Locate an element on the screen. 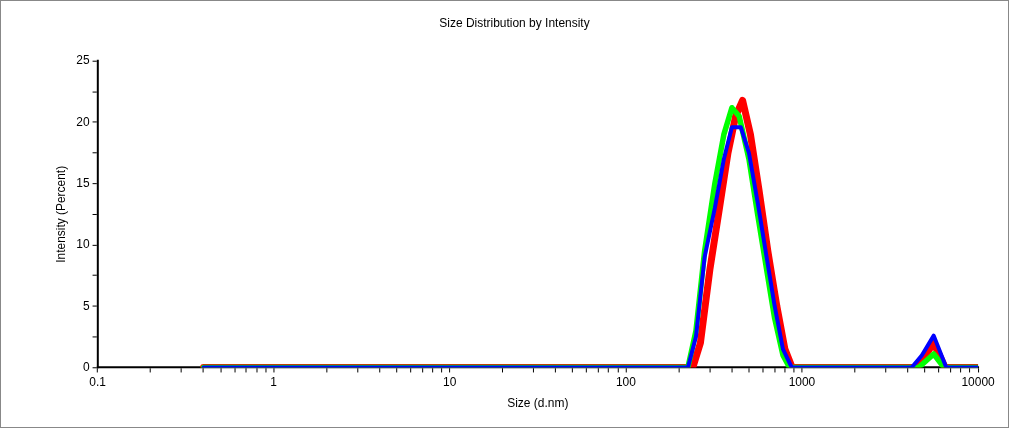  y-tick-label: 5 is located at coordinates (86, 305).